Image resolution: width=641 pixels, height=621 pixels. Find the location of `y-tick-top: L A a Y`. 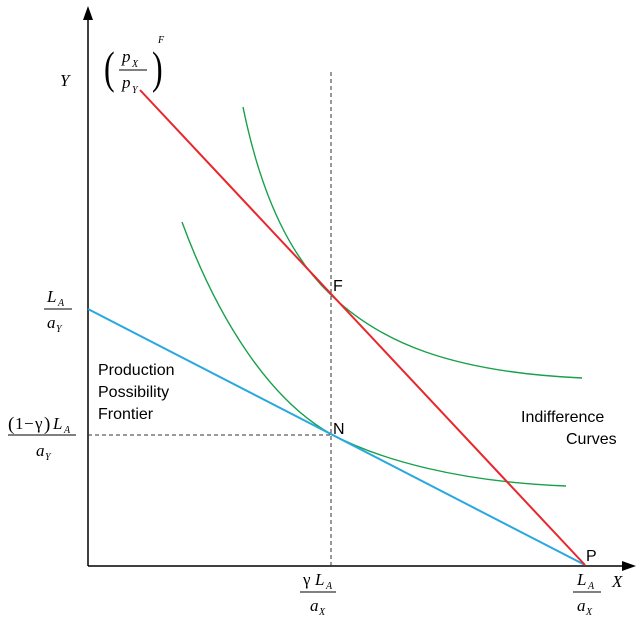

y-tick-top: L A a Y is located at coordinates (58, 311).